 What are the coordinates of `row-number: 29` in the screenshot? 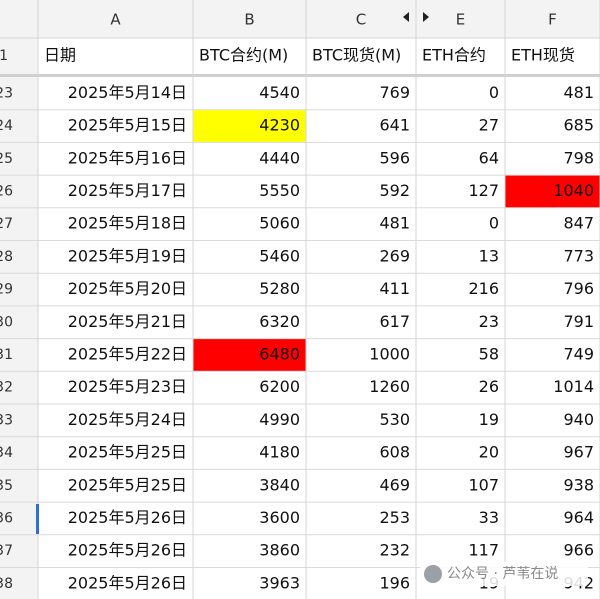 It's located at (6, 290).